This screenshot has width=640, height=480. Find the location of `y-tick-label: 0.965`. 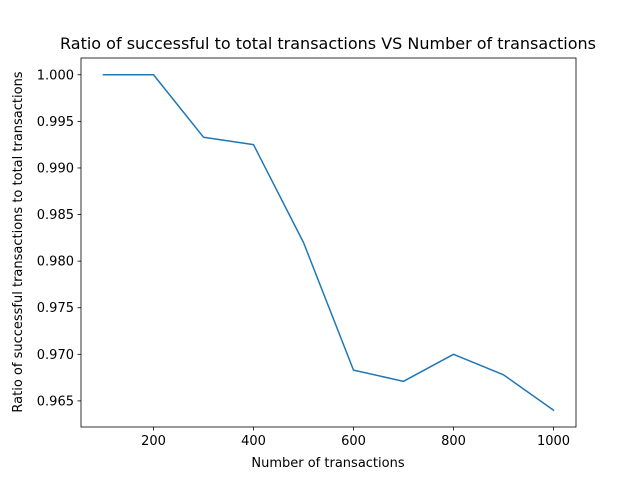

y-tick-label: 0.965 is located at coordinates (55, 401).